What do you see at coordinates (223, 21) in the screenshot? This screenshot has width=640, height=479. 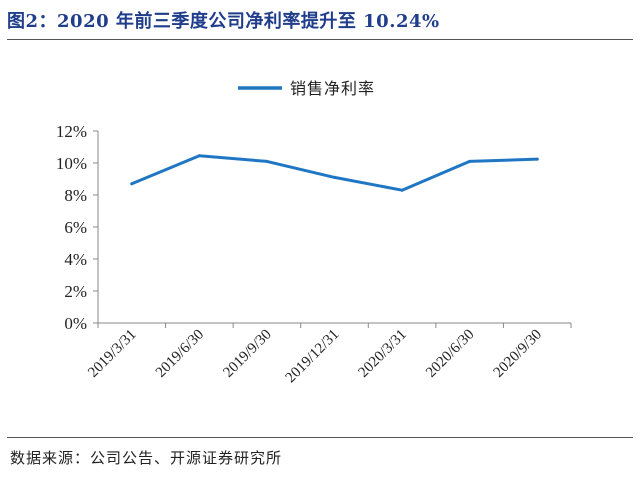 I see `figure-title: 图2：2020 年前三季度公司净利率提升至 10.24%` at bounding box center [223, 21].